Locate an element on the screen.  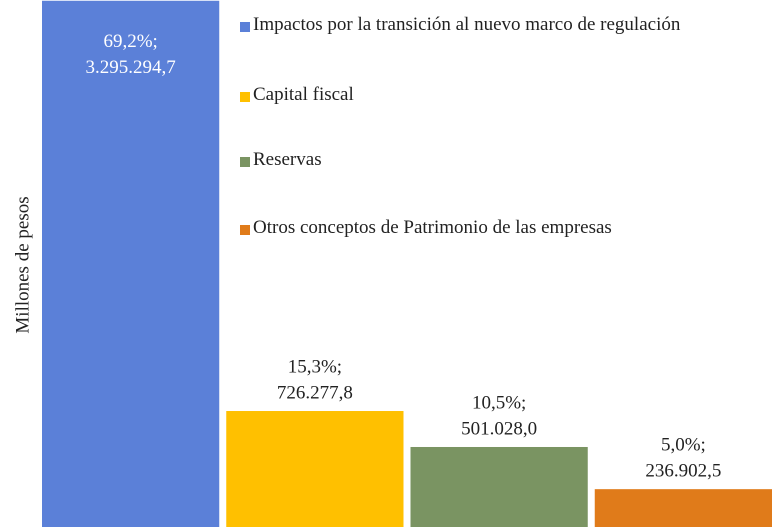
data-label: 10,5%; is located at coordinates (499, 402).